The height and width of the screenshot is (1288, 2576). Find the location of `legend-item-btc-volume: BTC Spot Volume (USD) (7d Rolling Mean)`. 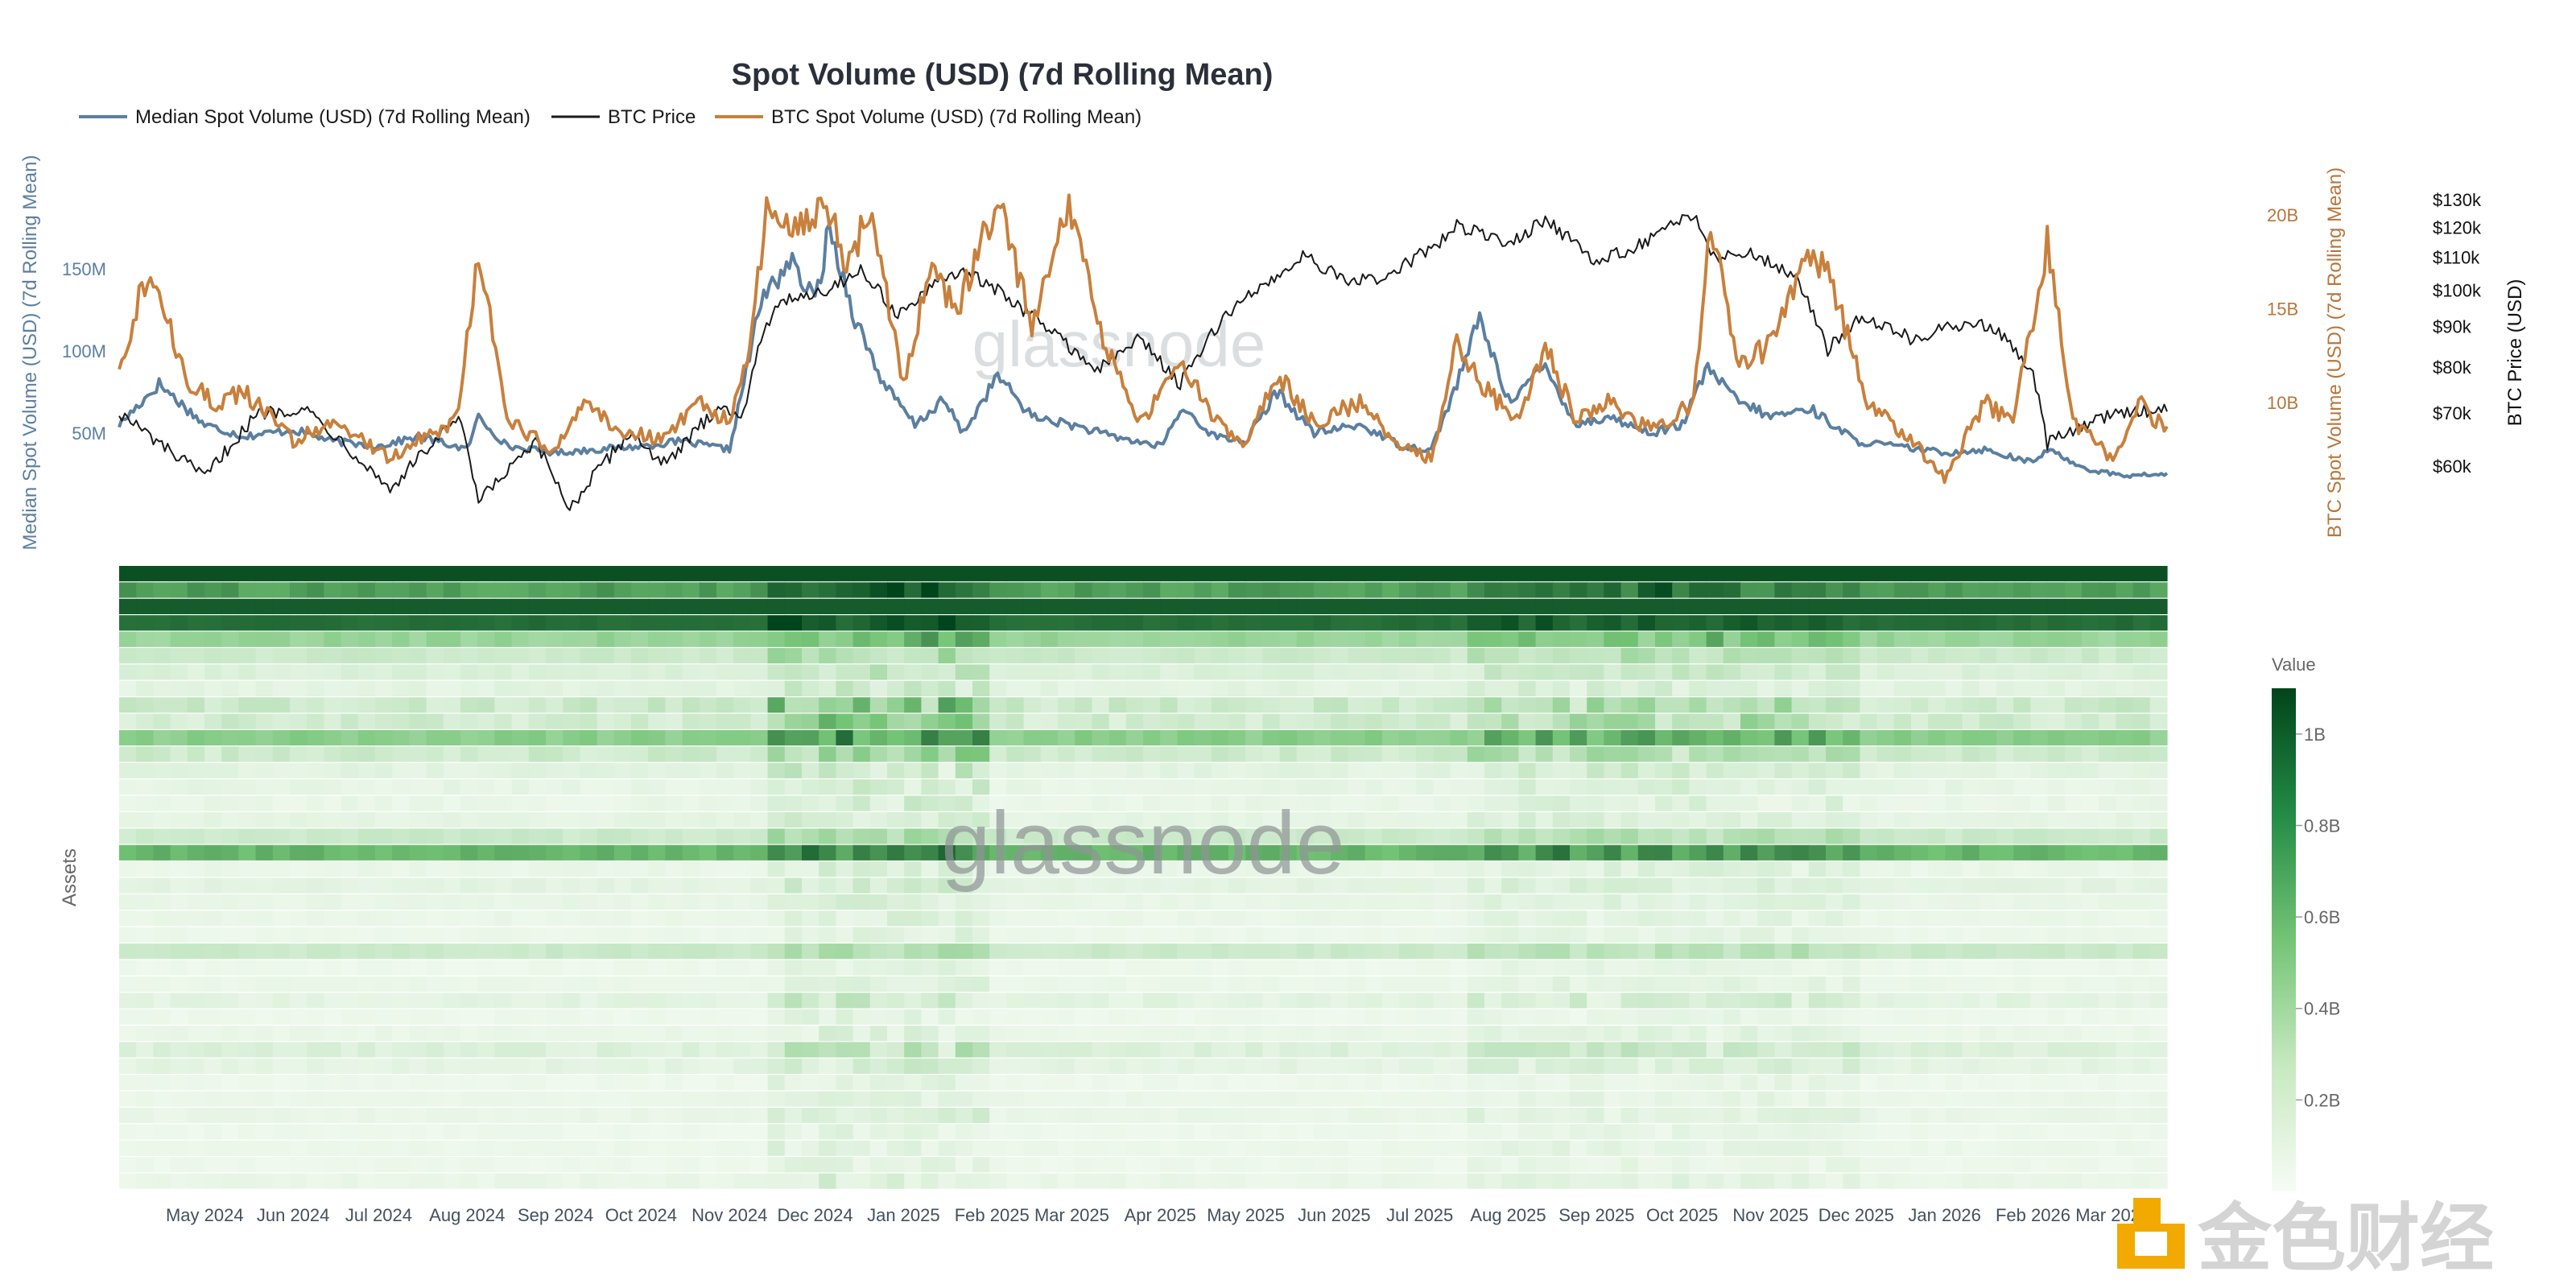

legend-item-btc-volume: BTC Spot Volume (USD) (7d Rolling Mean) is located at coordinates (928, 117).